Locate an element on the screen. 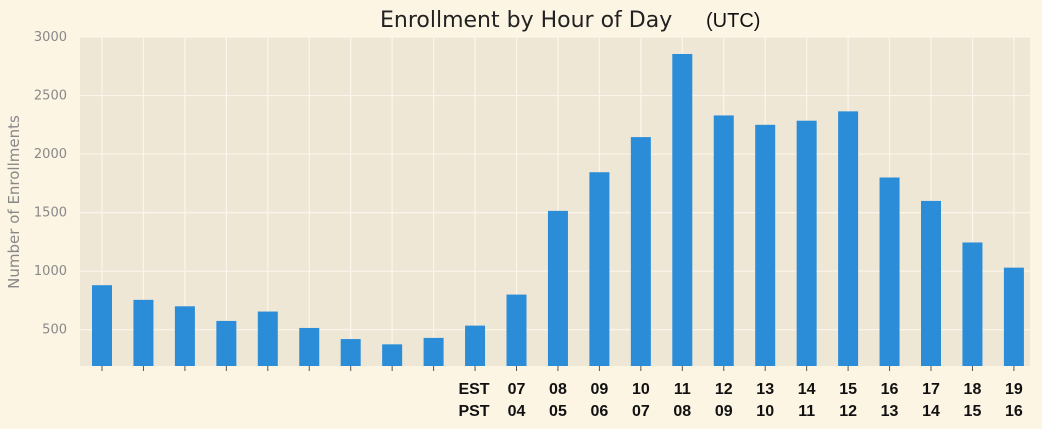 This screenshot has width=1042, height=429. x-tick-label-pst: 04 is located at coordinates (517, 411).